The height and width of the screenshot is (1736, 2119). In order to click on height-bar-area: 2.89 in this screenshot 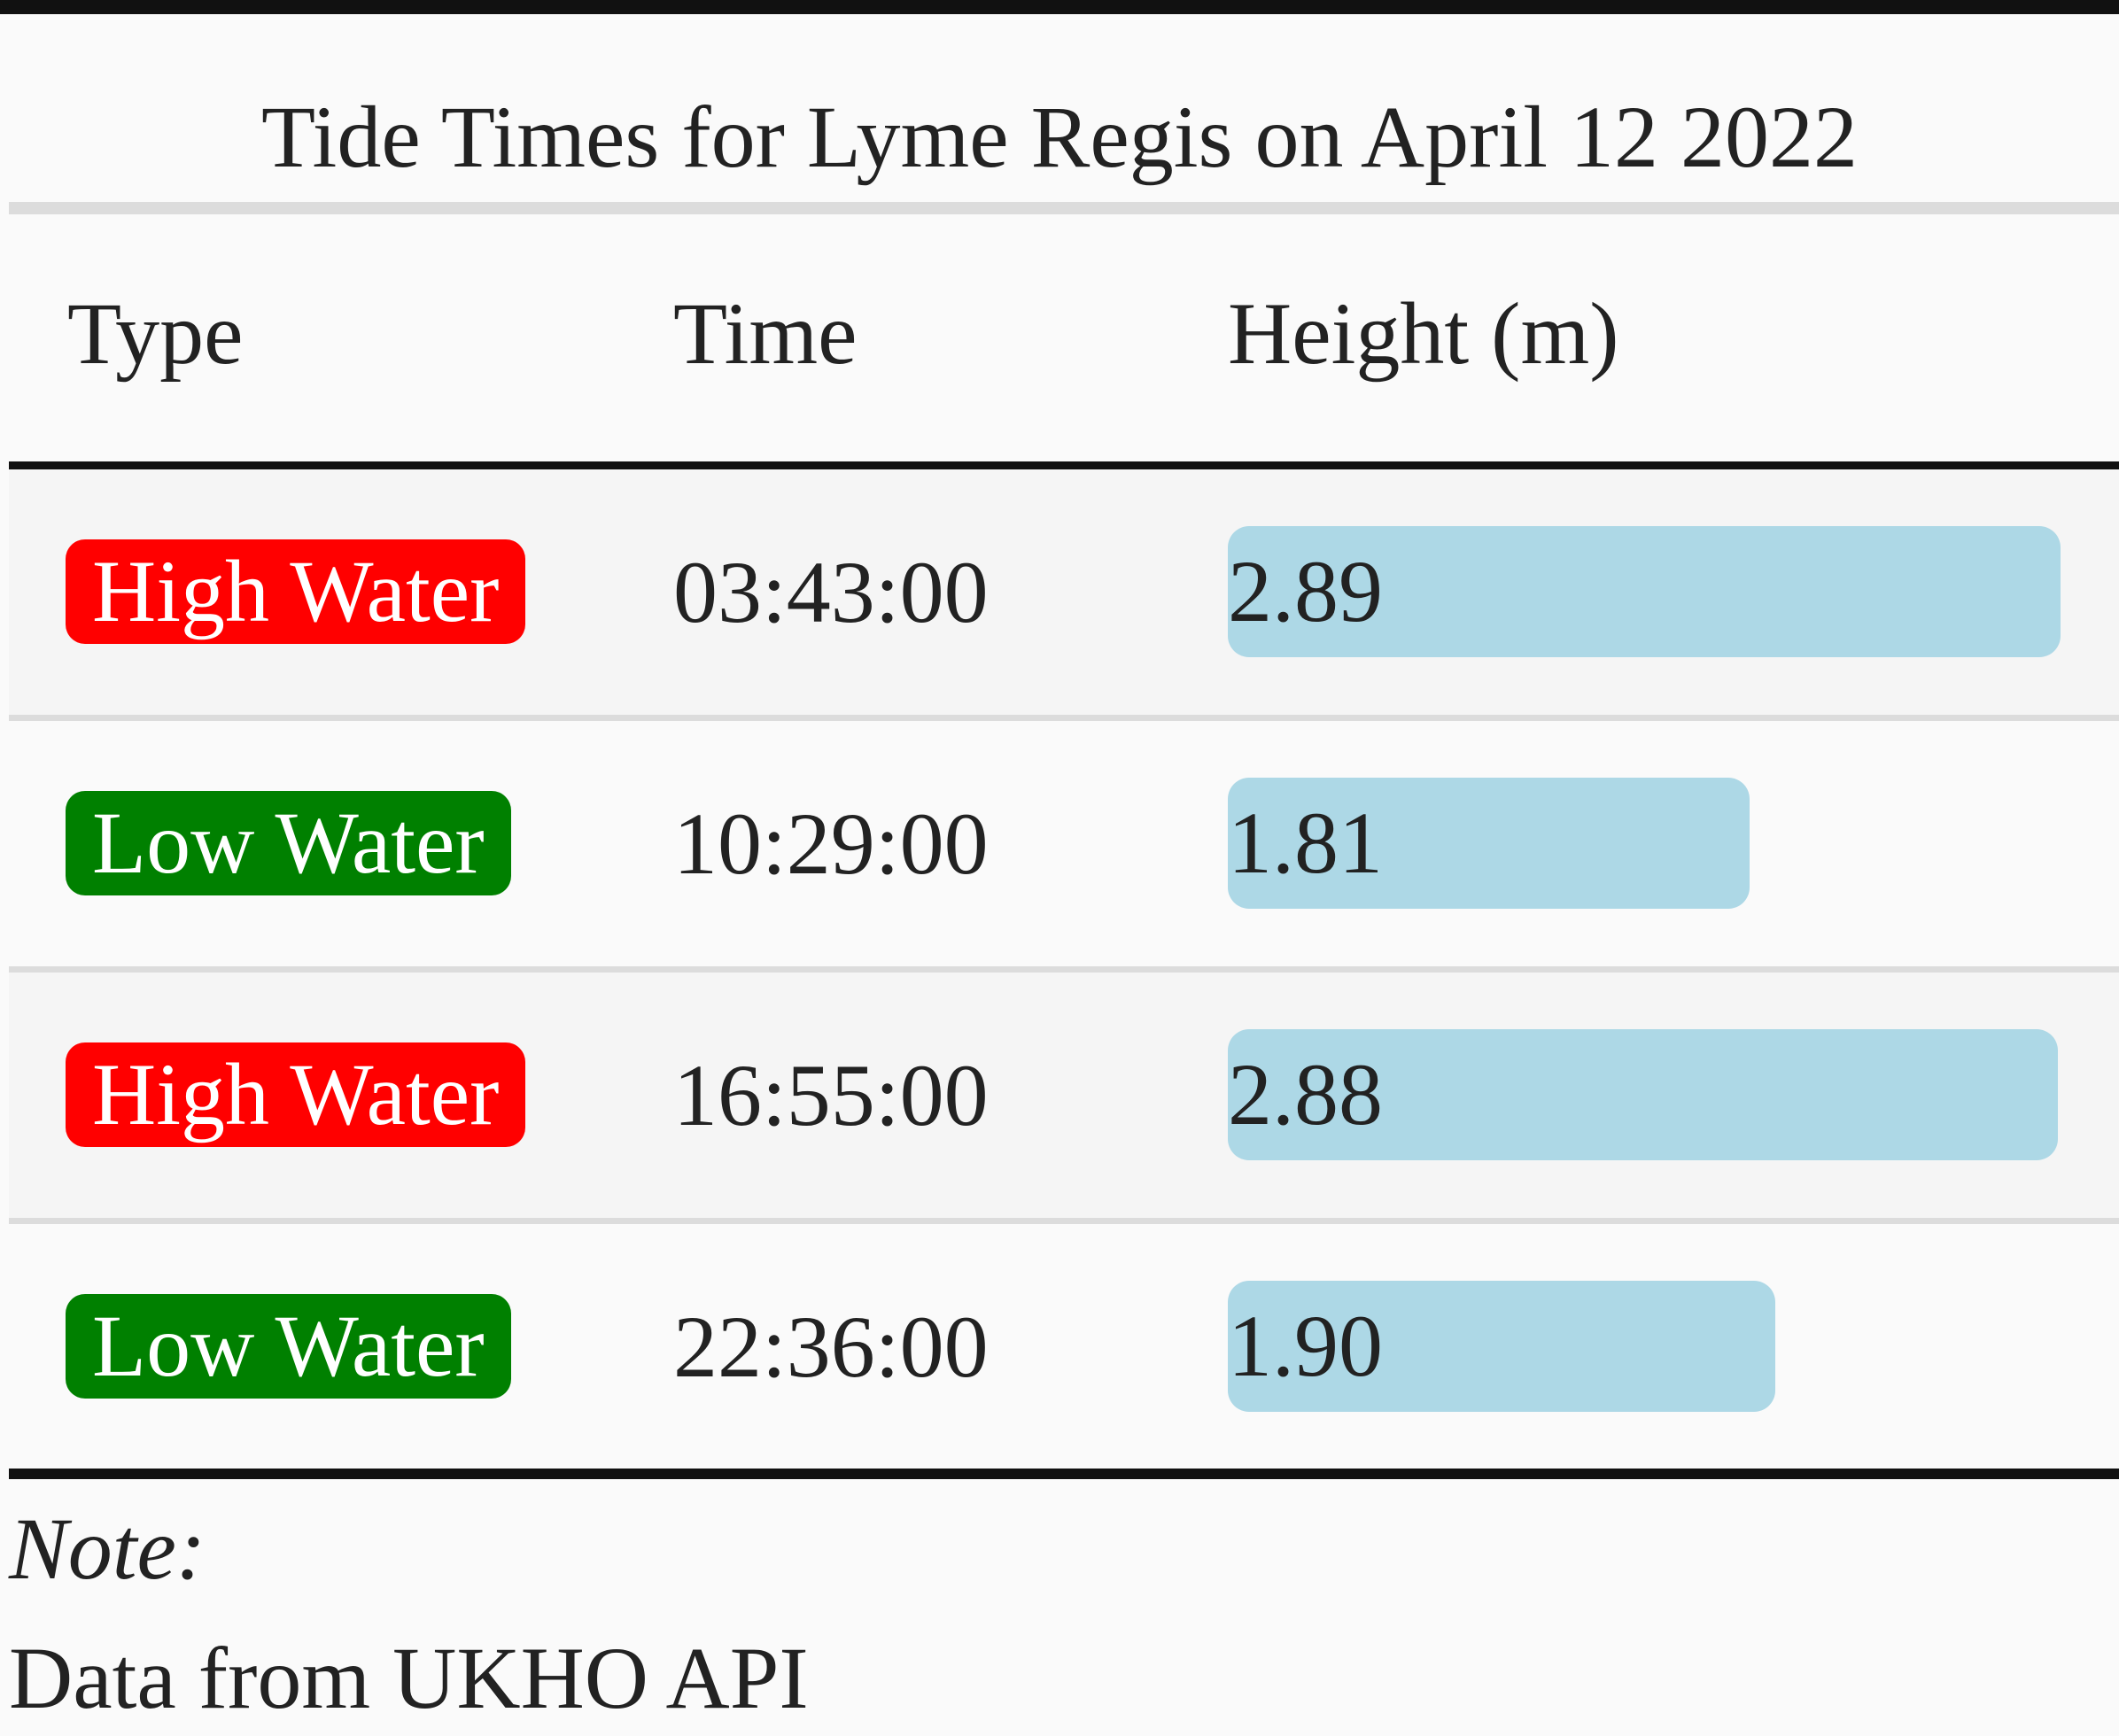, I will do `click(1644, 591)`.